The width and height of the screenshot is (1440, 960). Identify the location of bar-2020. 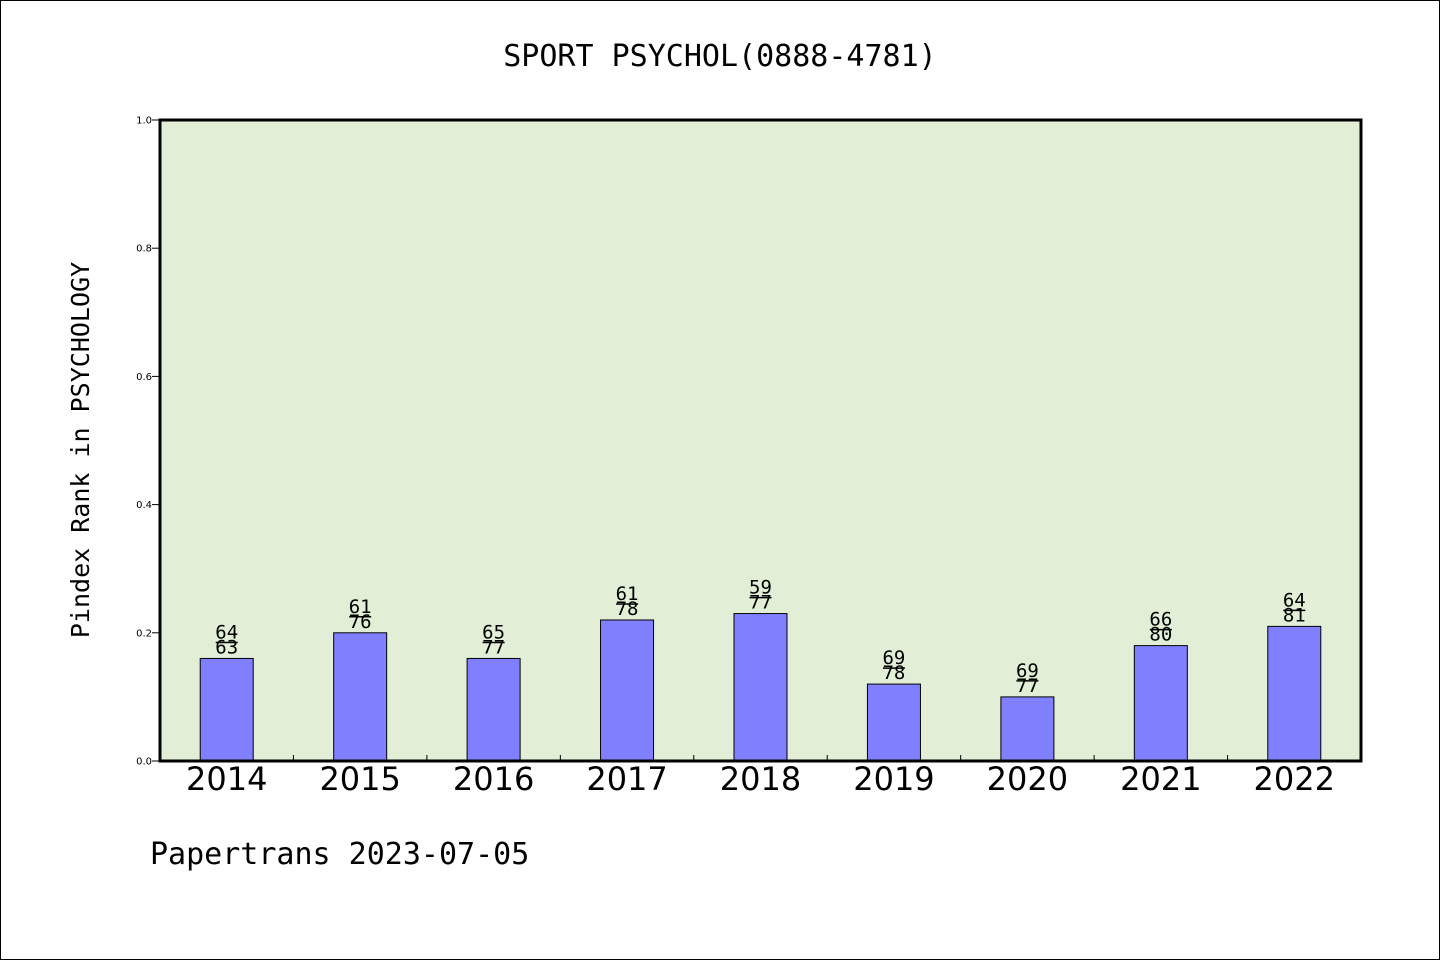
(1027, 729).